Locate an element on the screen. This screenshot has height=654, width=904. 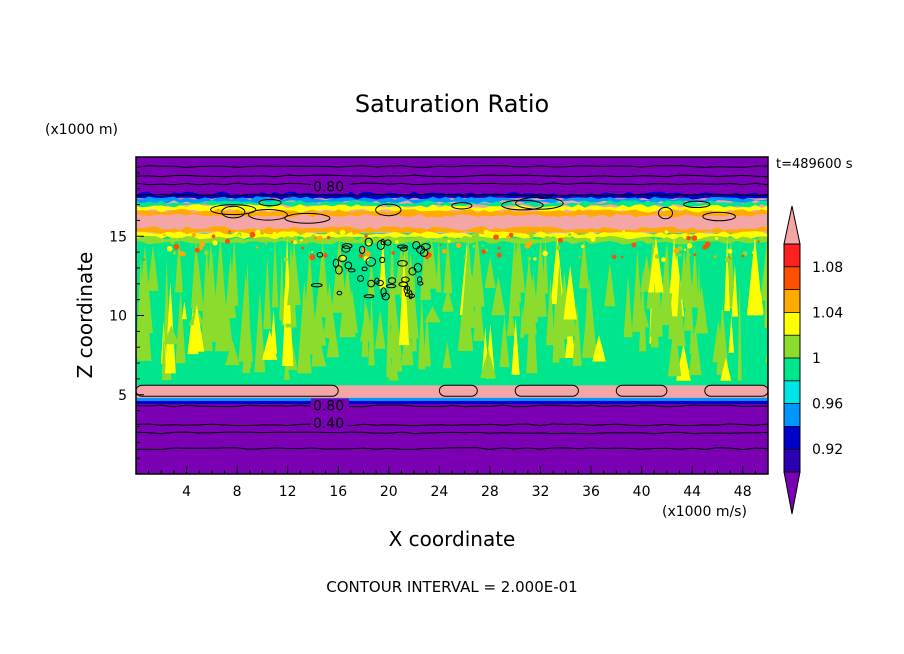
colorbar-segment is located at coordinates (792, 460).